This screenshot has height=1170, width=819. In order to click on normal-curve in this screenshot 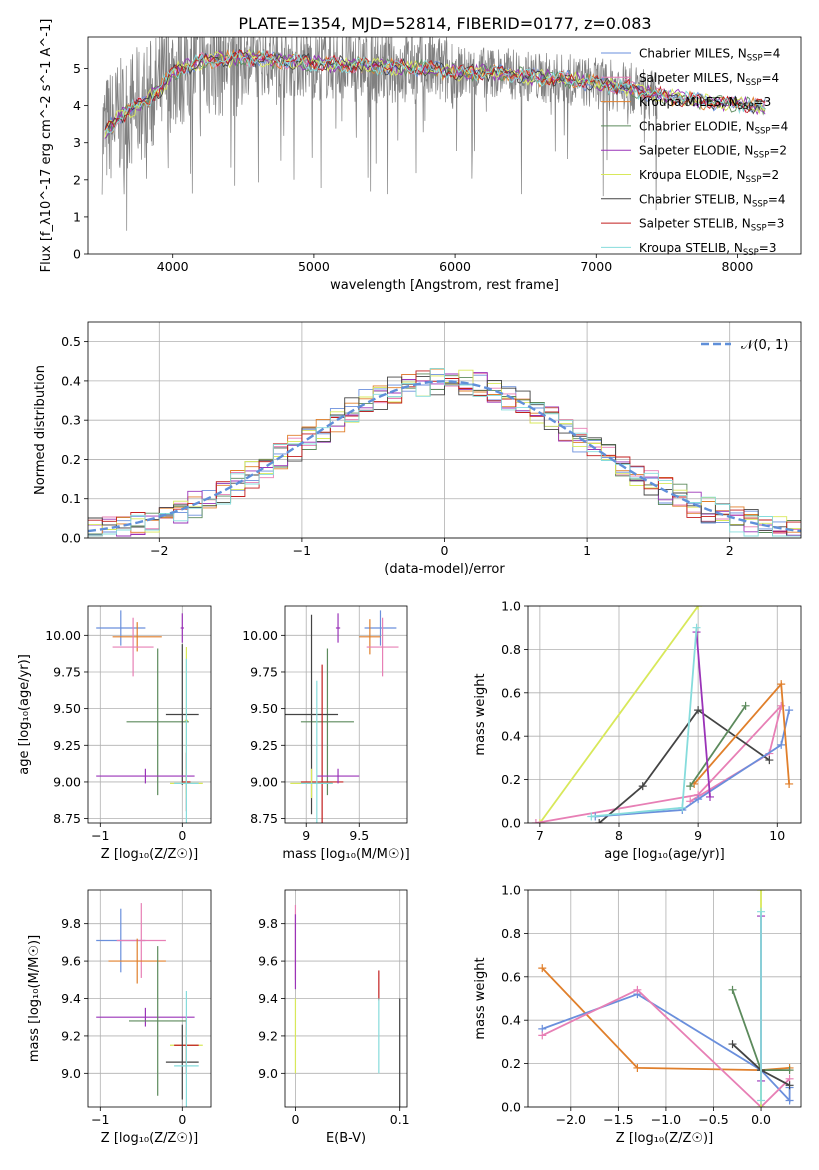, I will do `click(444, 456)`.